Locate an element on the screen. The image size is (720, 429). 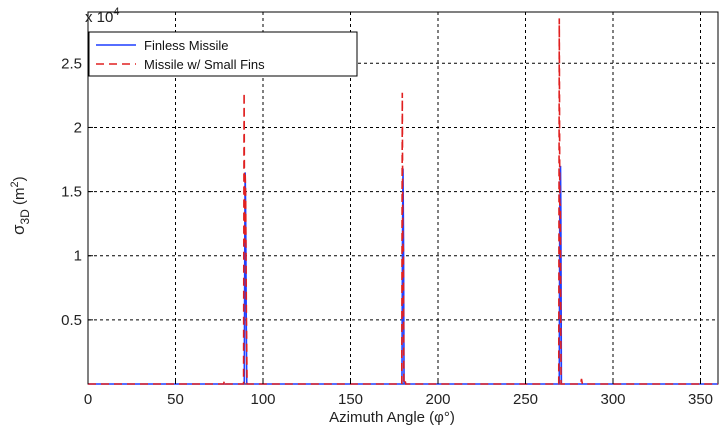
x-tick-label: 300 is located at coordinates (612, 399).